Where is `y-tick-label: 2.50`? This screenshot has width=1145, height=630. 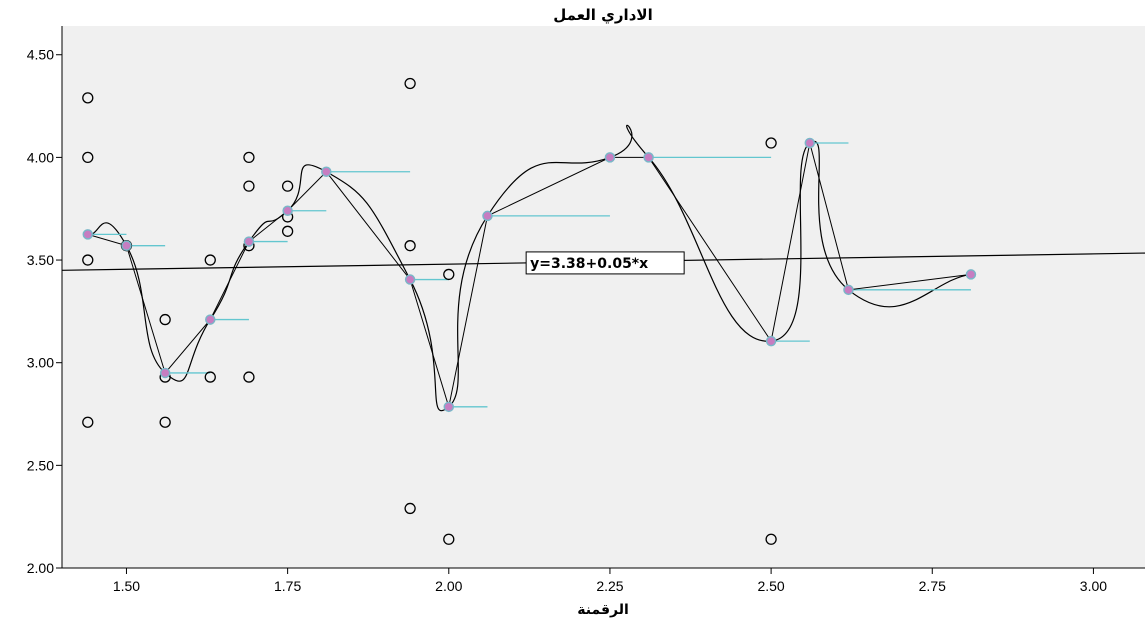 y-tick-label: 2.50 is located at coordinates (40, 465).